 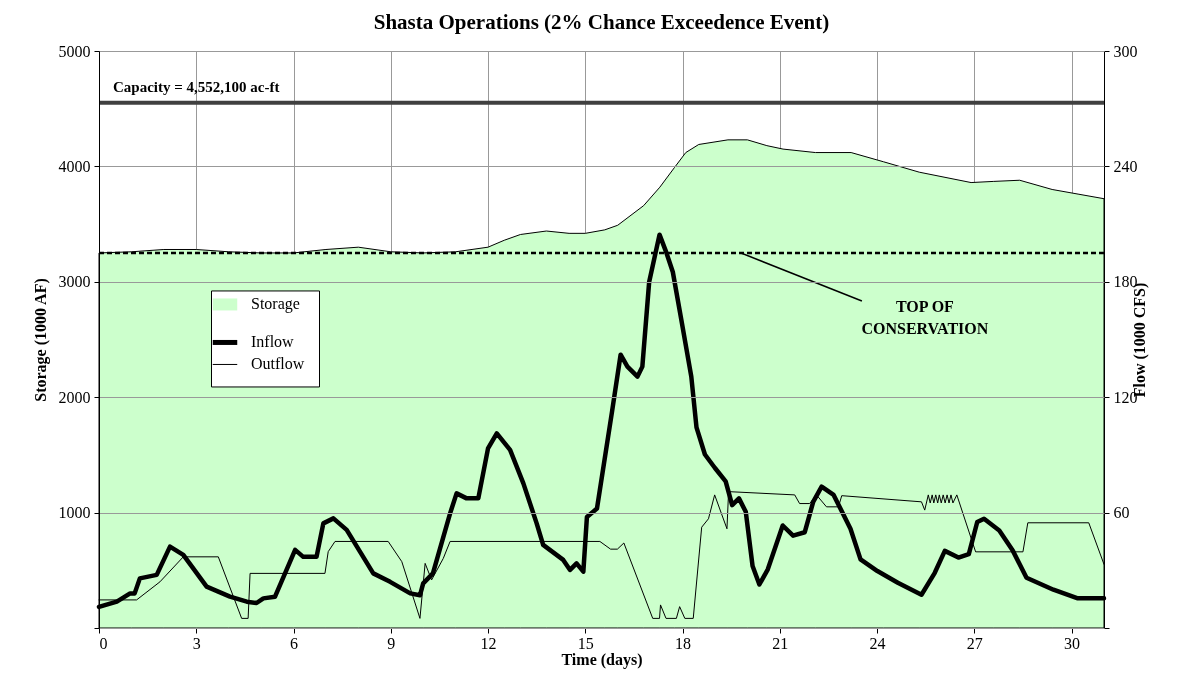 I want to click on y2-tick-label: 60, so click(x=1121, y=513).